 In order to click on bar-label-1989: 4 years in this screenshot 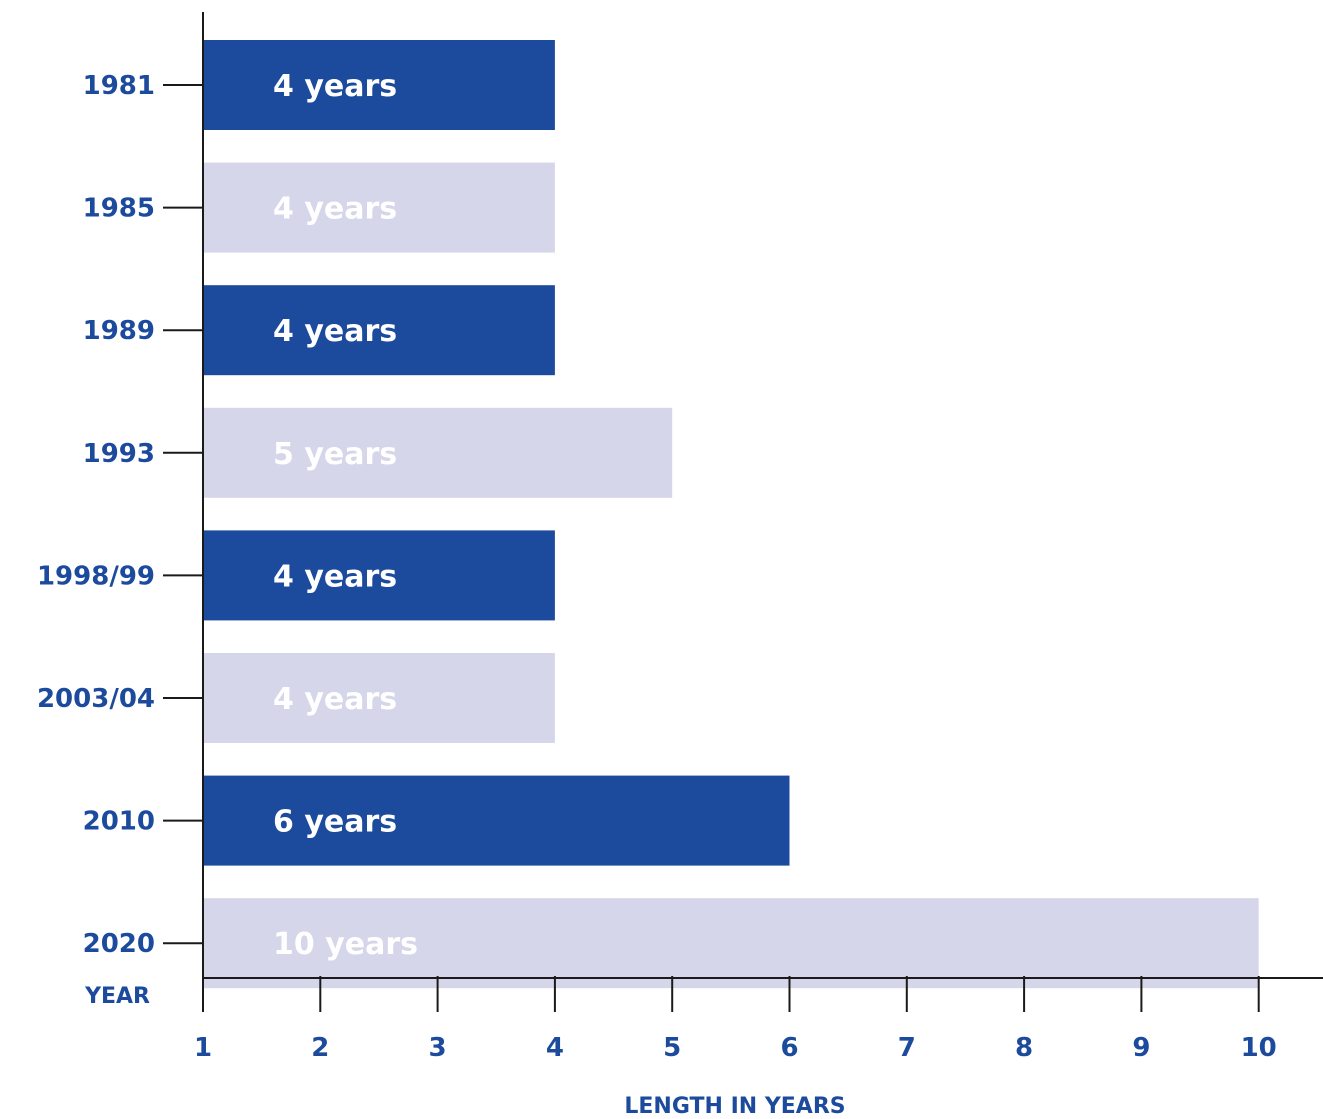, I will do `click(335, 331)`.